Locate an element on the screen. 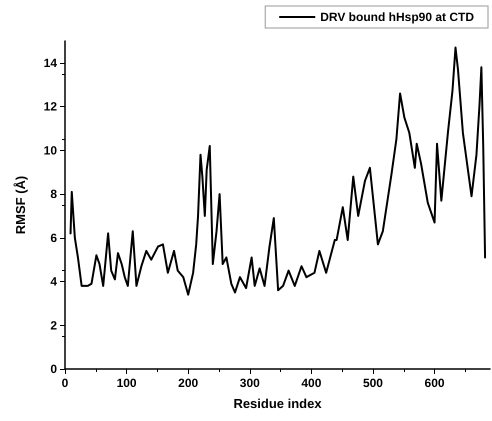  y-axis-title: RMSF (Å) is located at coordinates (20, 205).